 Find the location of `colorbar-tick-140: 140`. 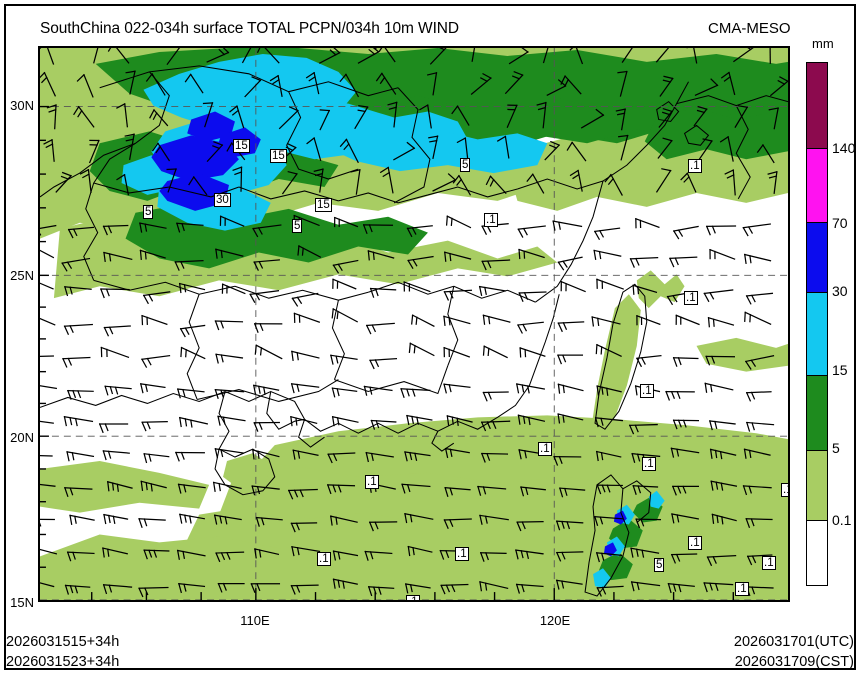

colorbar-tick-140: 140 is located at coordinates (844, 148).